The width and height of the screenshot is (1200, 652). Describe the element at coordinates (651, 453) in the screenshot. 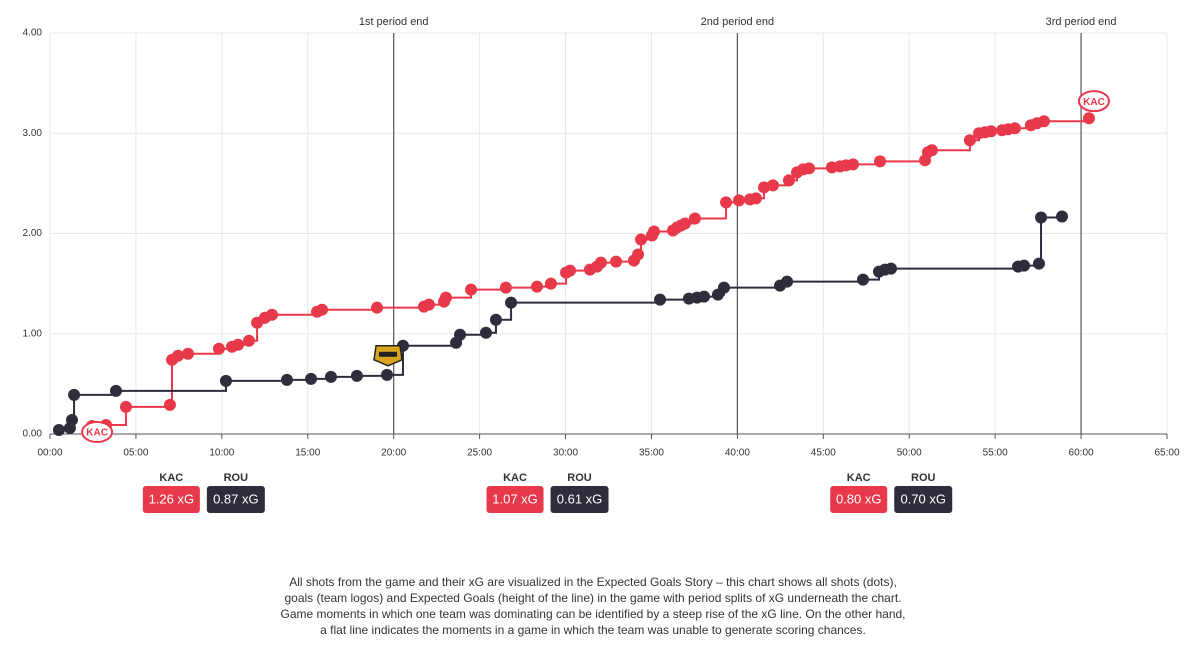

I see `x-tick-label: 35:00` at that location.